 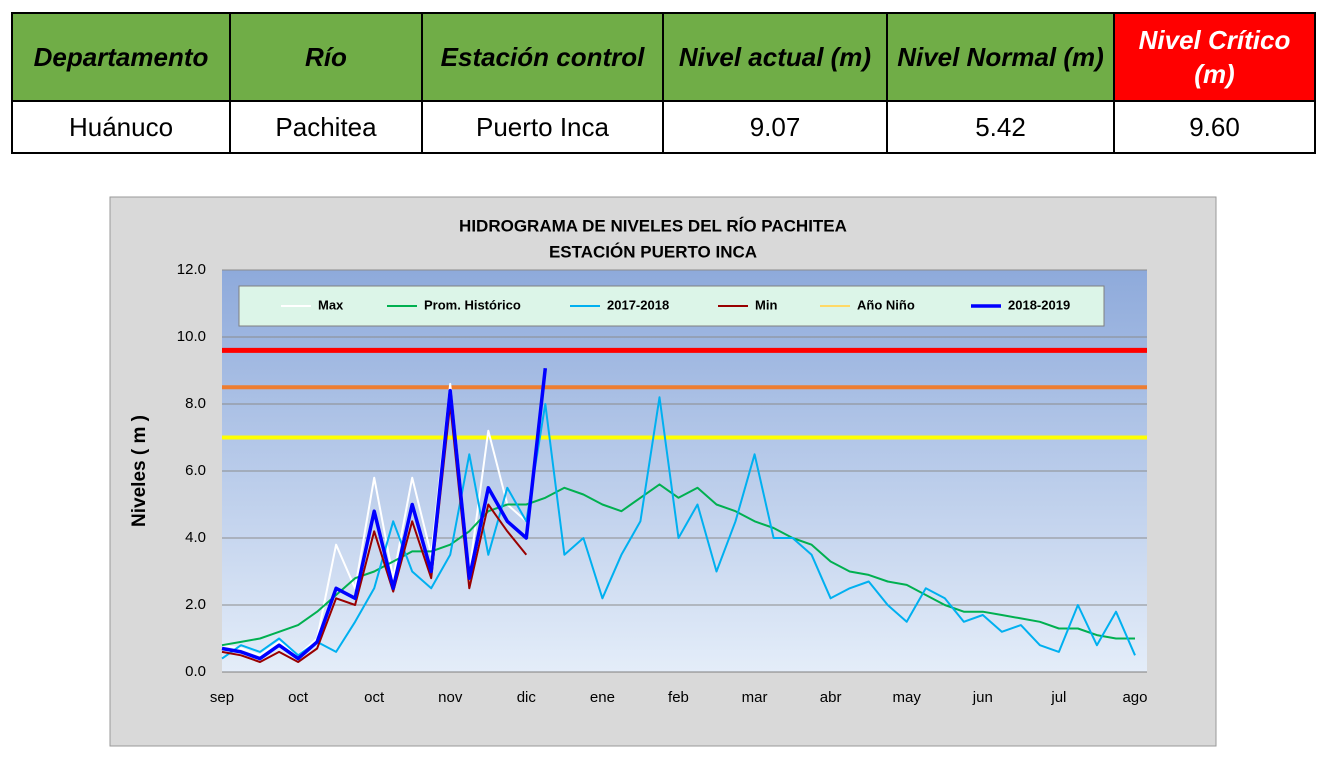 What do you see at coordinates (907, 697) in the screenshot?
I see `x-tick-label: may` at bounding box center [907, 697].